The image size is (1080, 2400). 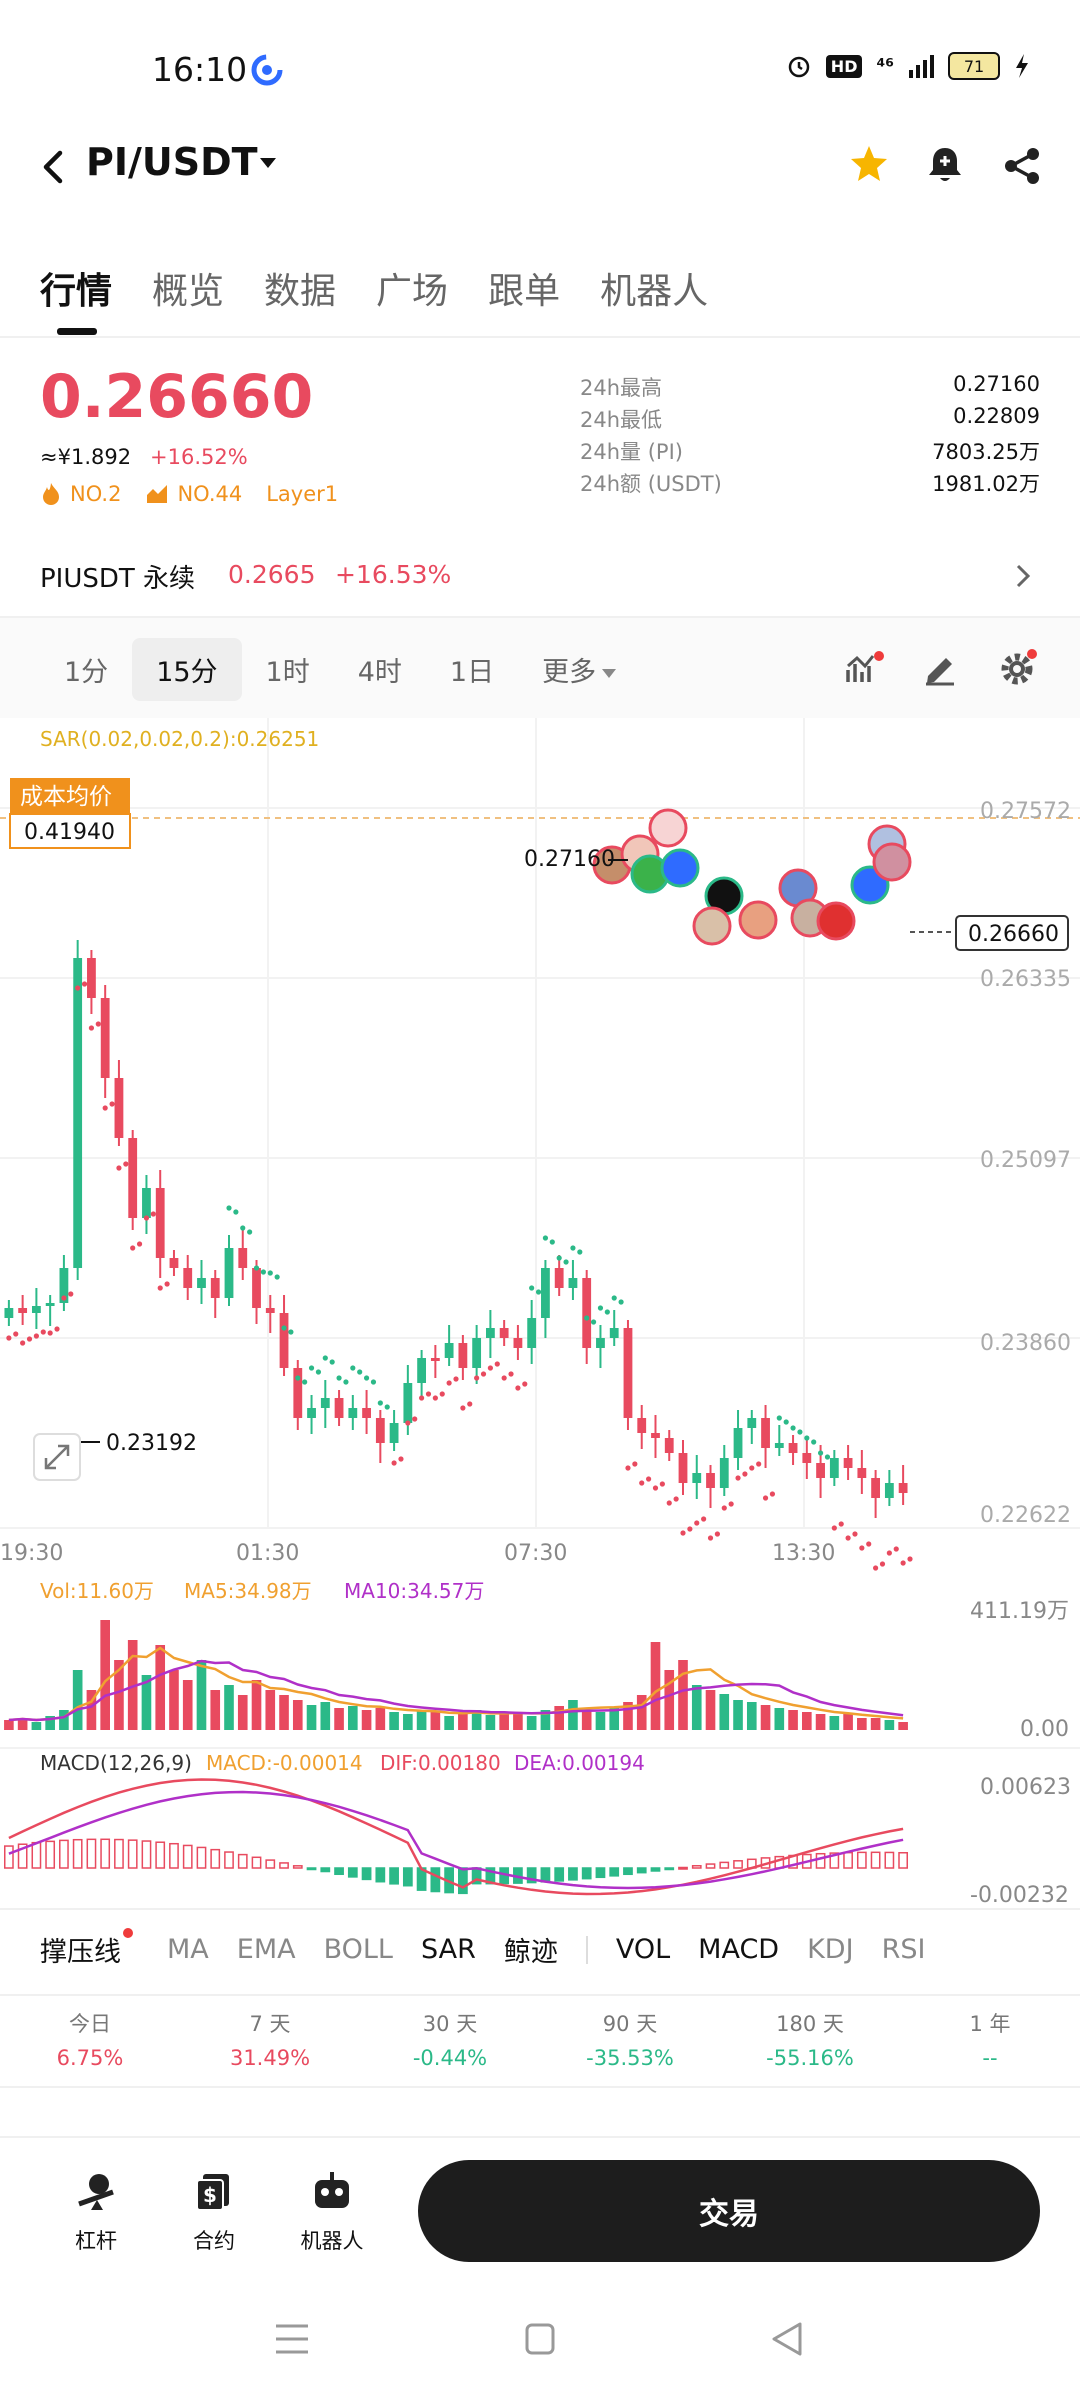 I want to click on x-tick: 01:30, so click(x=267, y=1553).